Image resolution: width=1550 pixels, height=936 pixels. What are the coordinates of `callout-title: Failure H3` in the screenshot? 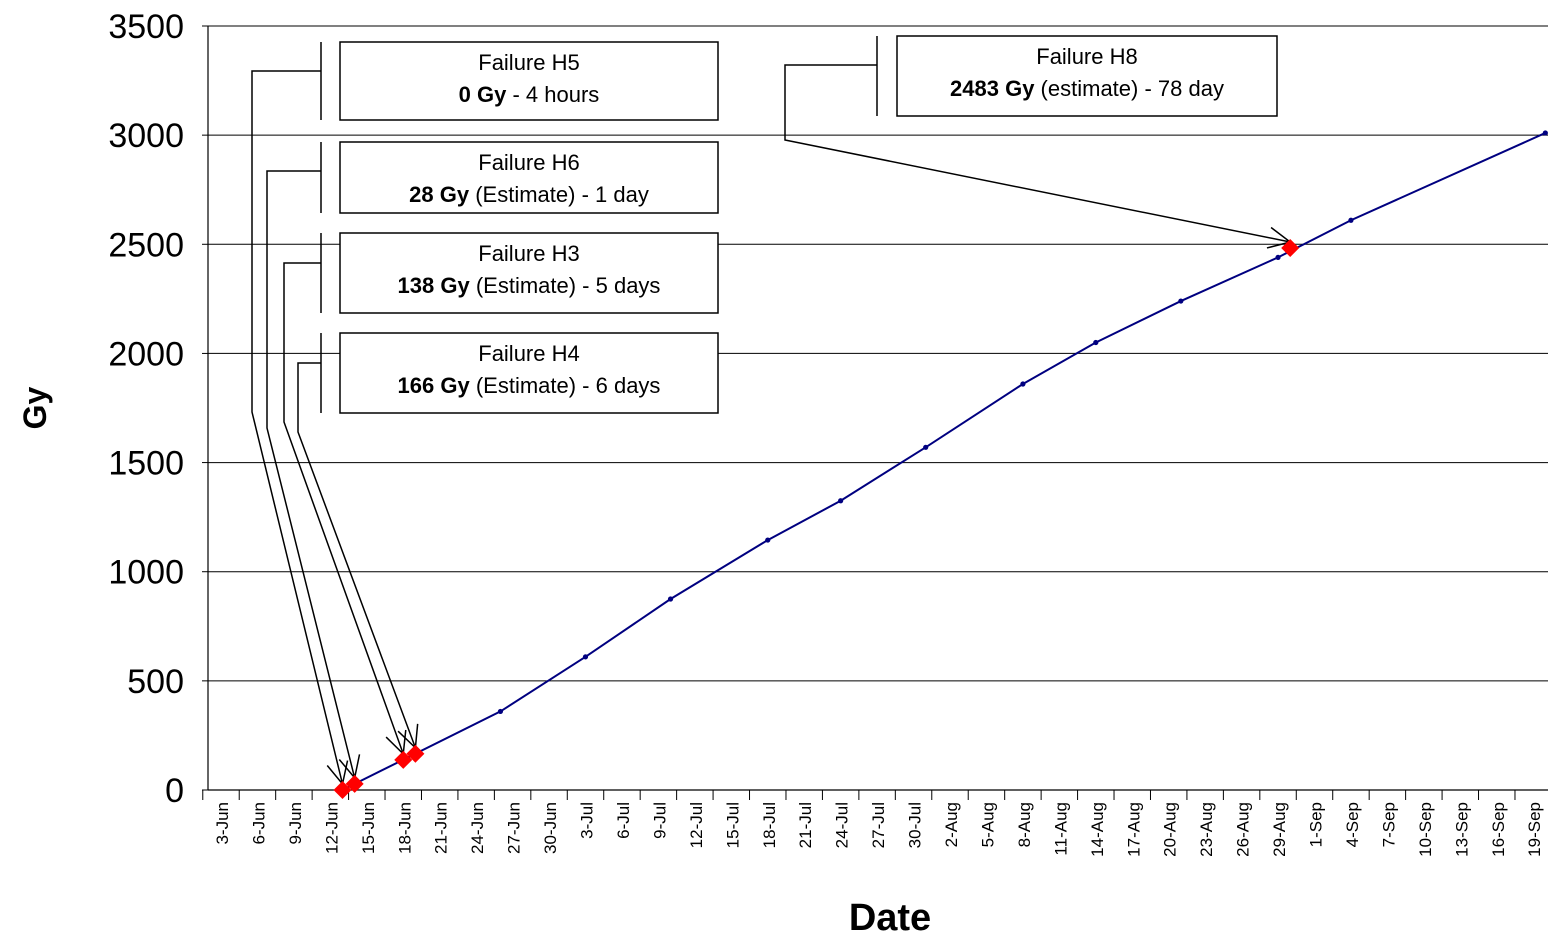 It's located at (528, 253).